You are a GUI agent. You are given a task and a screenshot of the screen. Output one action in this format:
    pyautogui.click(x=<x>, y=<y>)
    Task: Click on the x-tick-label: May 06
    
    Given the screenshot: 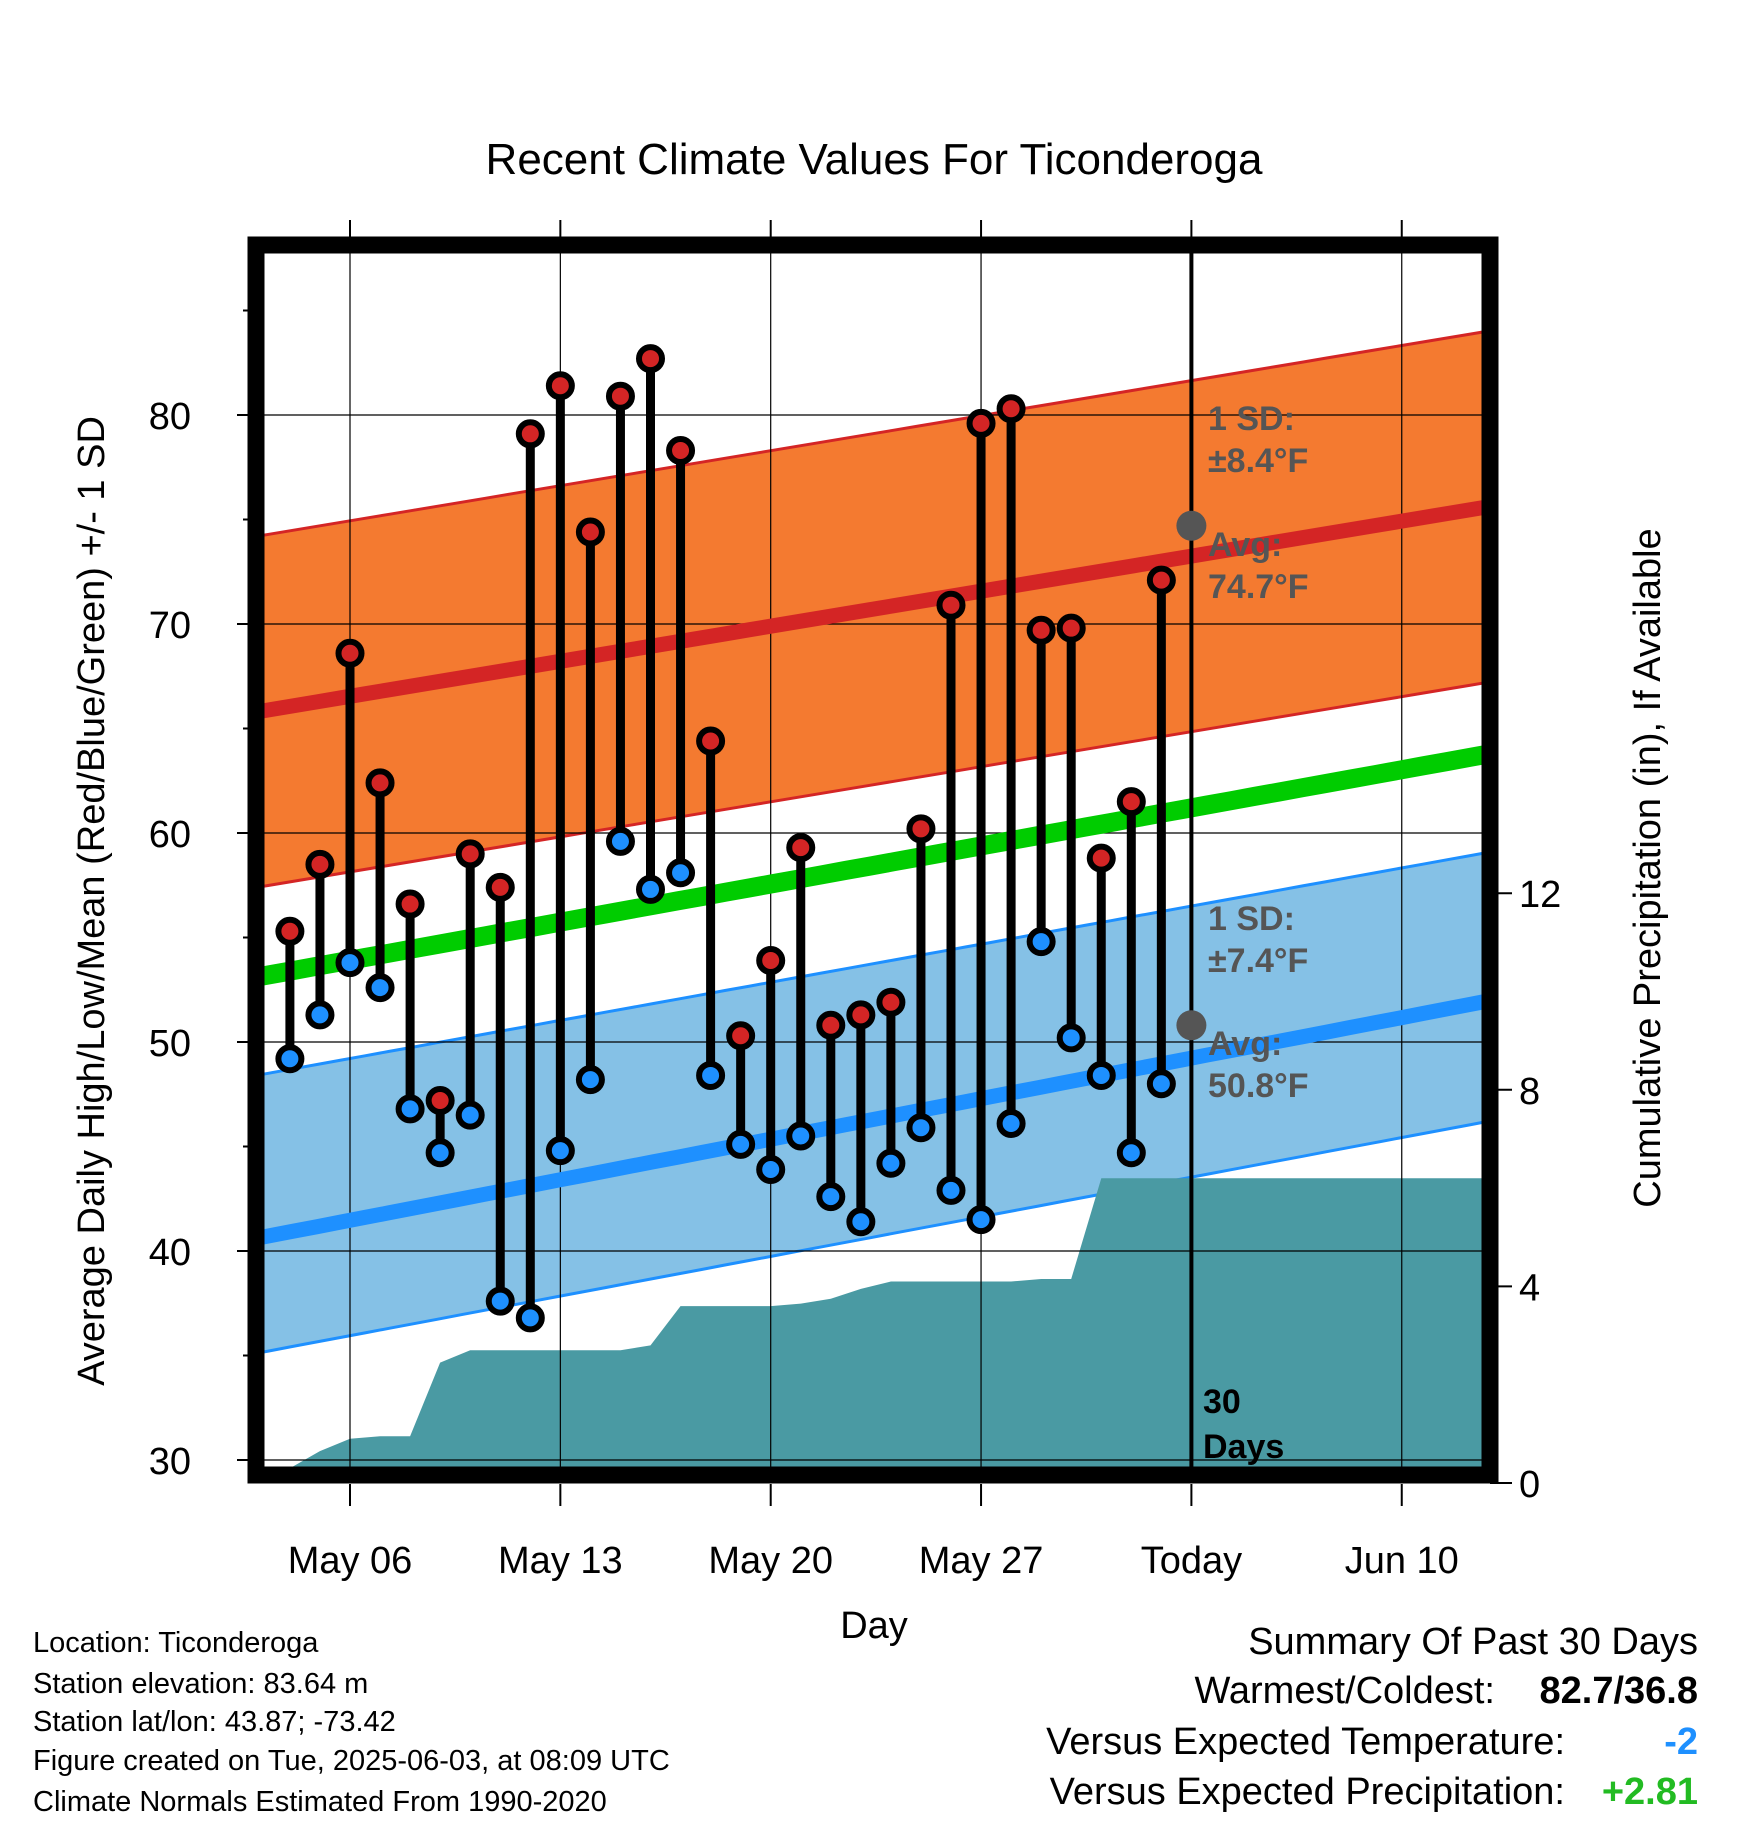 What is the action you would take?
    pyautogui.click(x=350, y=1561)
    